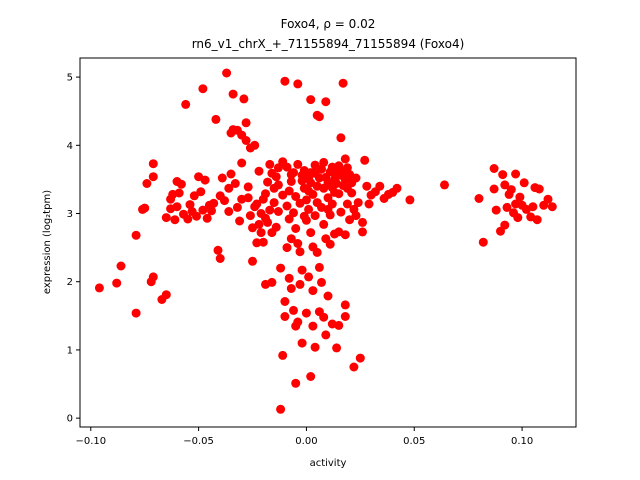 The height and width of the screenshot is (480, 640). I want to click on y-axis-label: expression (log₂tpm), so click(47, 242).